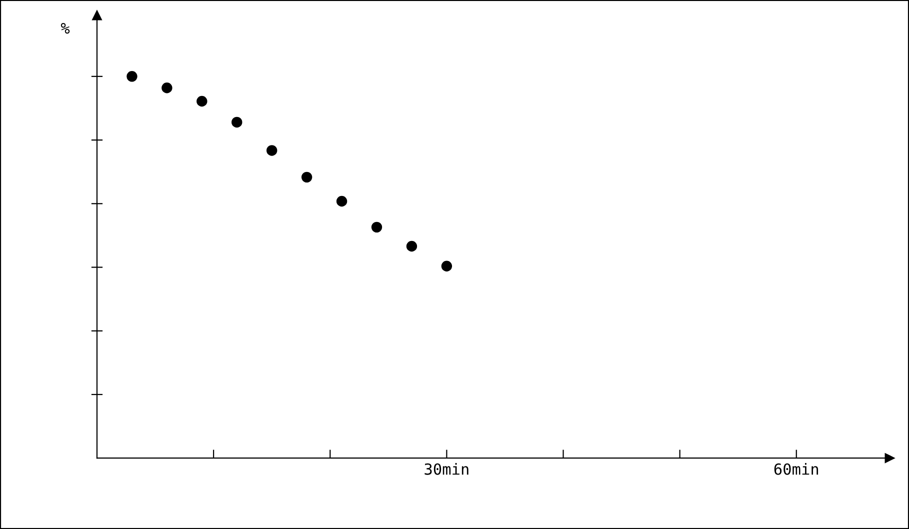 The height and width of the screenshot is (529, 909). Describe the element at coordinates (446, 469) in the screenshot. I see `x-tick-label: 30min` at that location.